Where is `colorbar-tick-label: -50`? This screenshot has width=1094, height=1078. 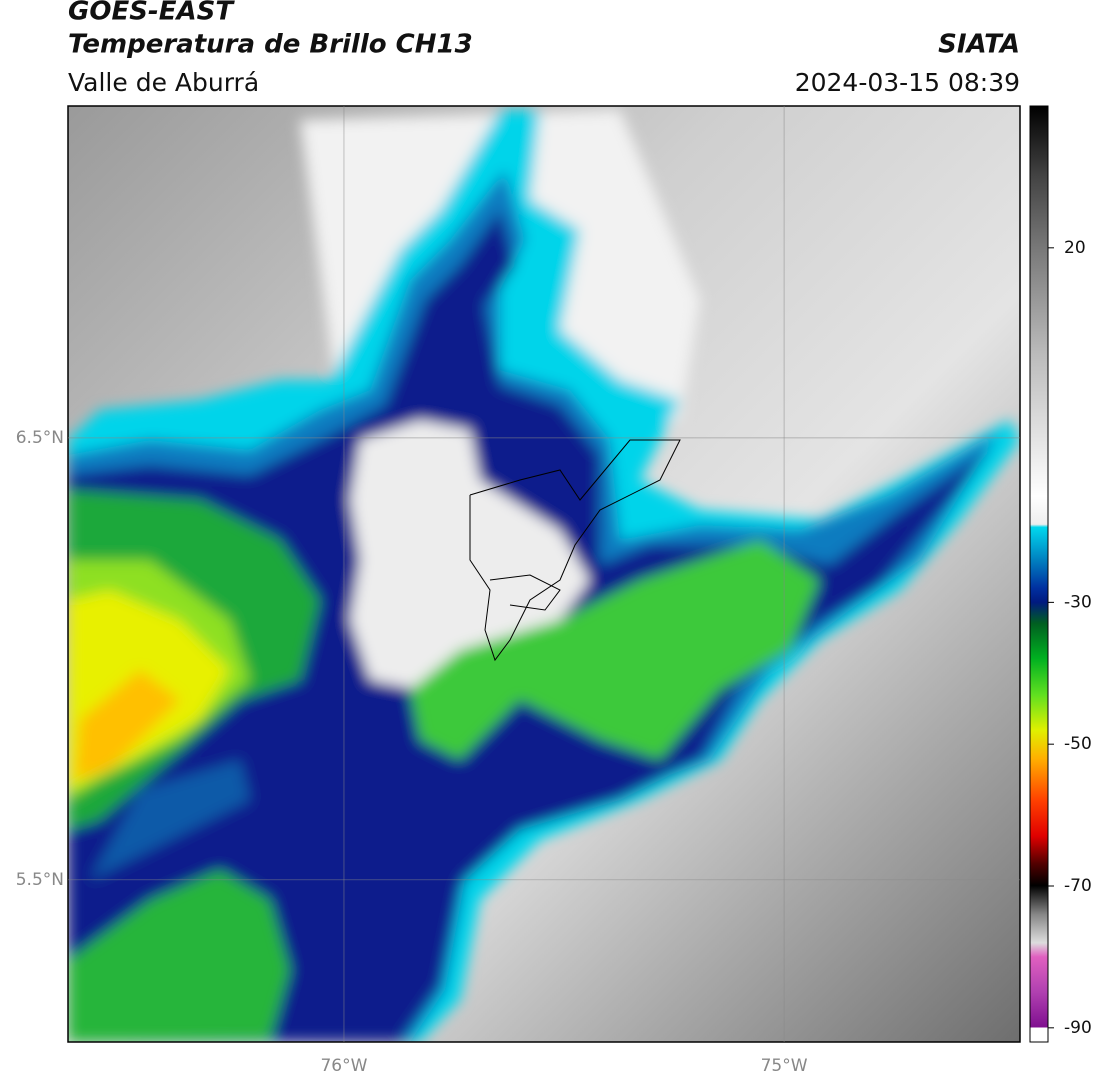
colorbar-tick-label: -50 is located at coordinates (1078, 744).